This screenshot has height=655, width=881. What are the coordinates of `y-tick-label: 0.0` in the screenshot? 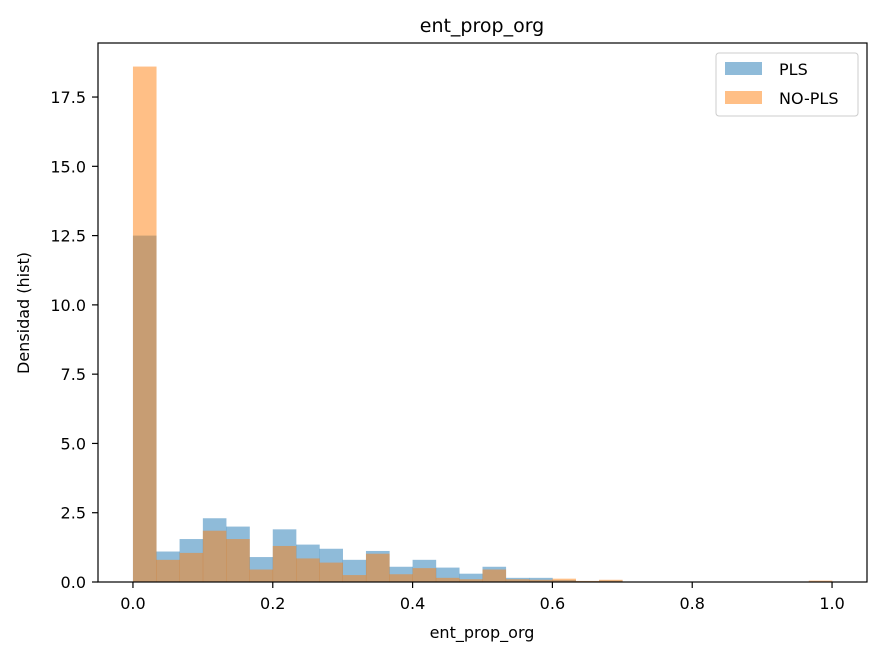 It's located at (73, 582).